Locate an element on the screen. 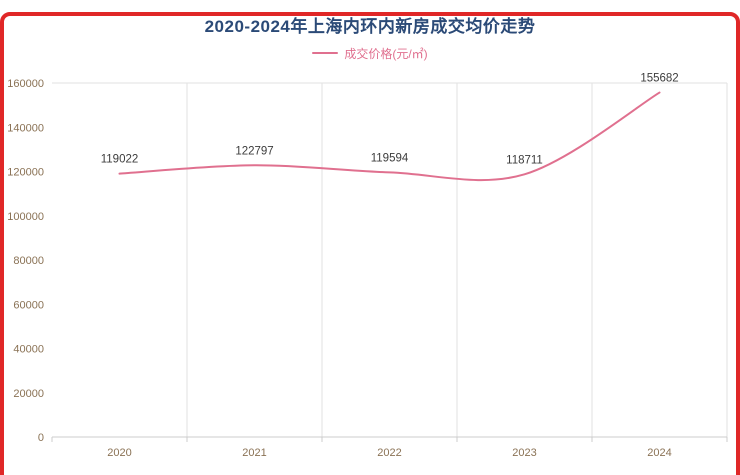 This screenshot has height=475, width=740. legend: 成交价格(元/㎡) is located at coordinates (370, 53).